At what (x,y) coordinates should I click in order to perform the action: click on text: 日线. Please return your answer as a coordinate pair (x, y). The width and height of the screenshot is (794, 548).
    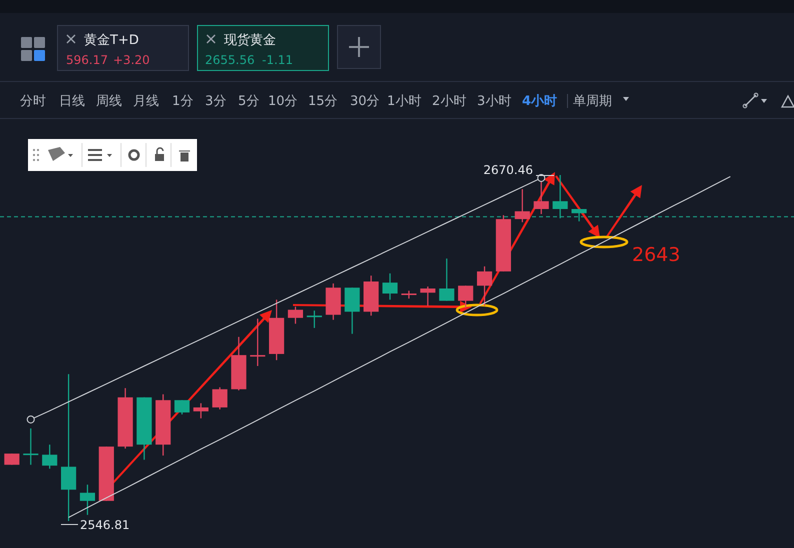
    Looking at the image, I should click on (72, 101).